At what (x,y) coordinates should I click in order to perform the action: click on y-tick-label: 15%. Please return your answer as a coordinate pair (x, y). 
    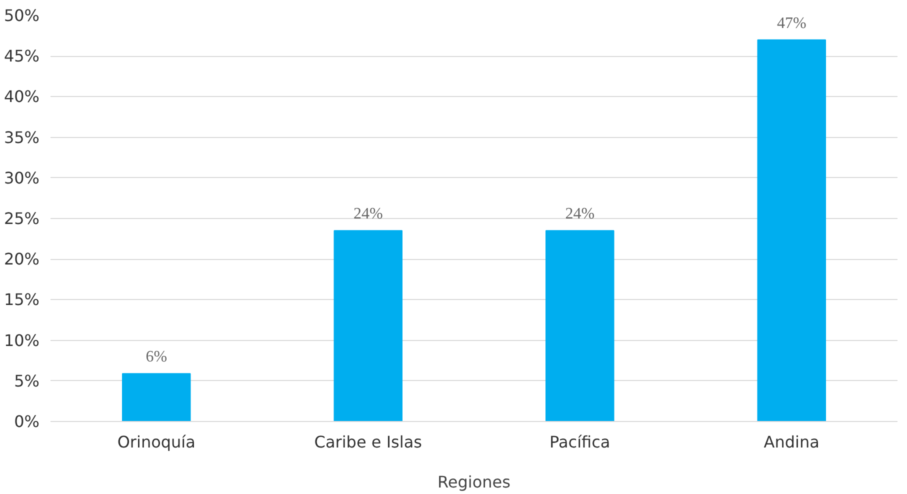
    Looking at the image, I should click on (22, 300).